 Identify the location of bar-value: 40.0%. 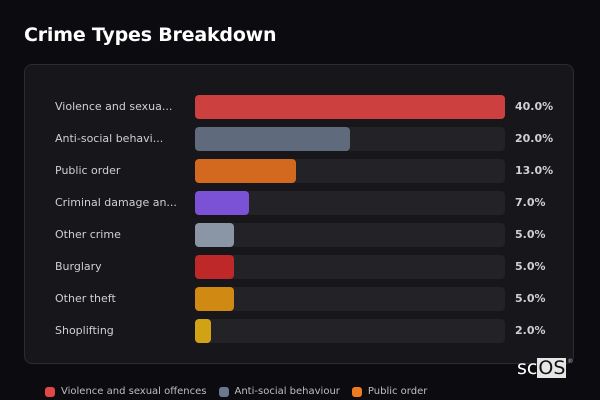
(534, 106).